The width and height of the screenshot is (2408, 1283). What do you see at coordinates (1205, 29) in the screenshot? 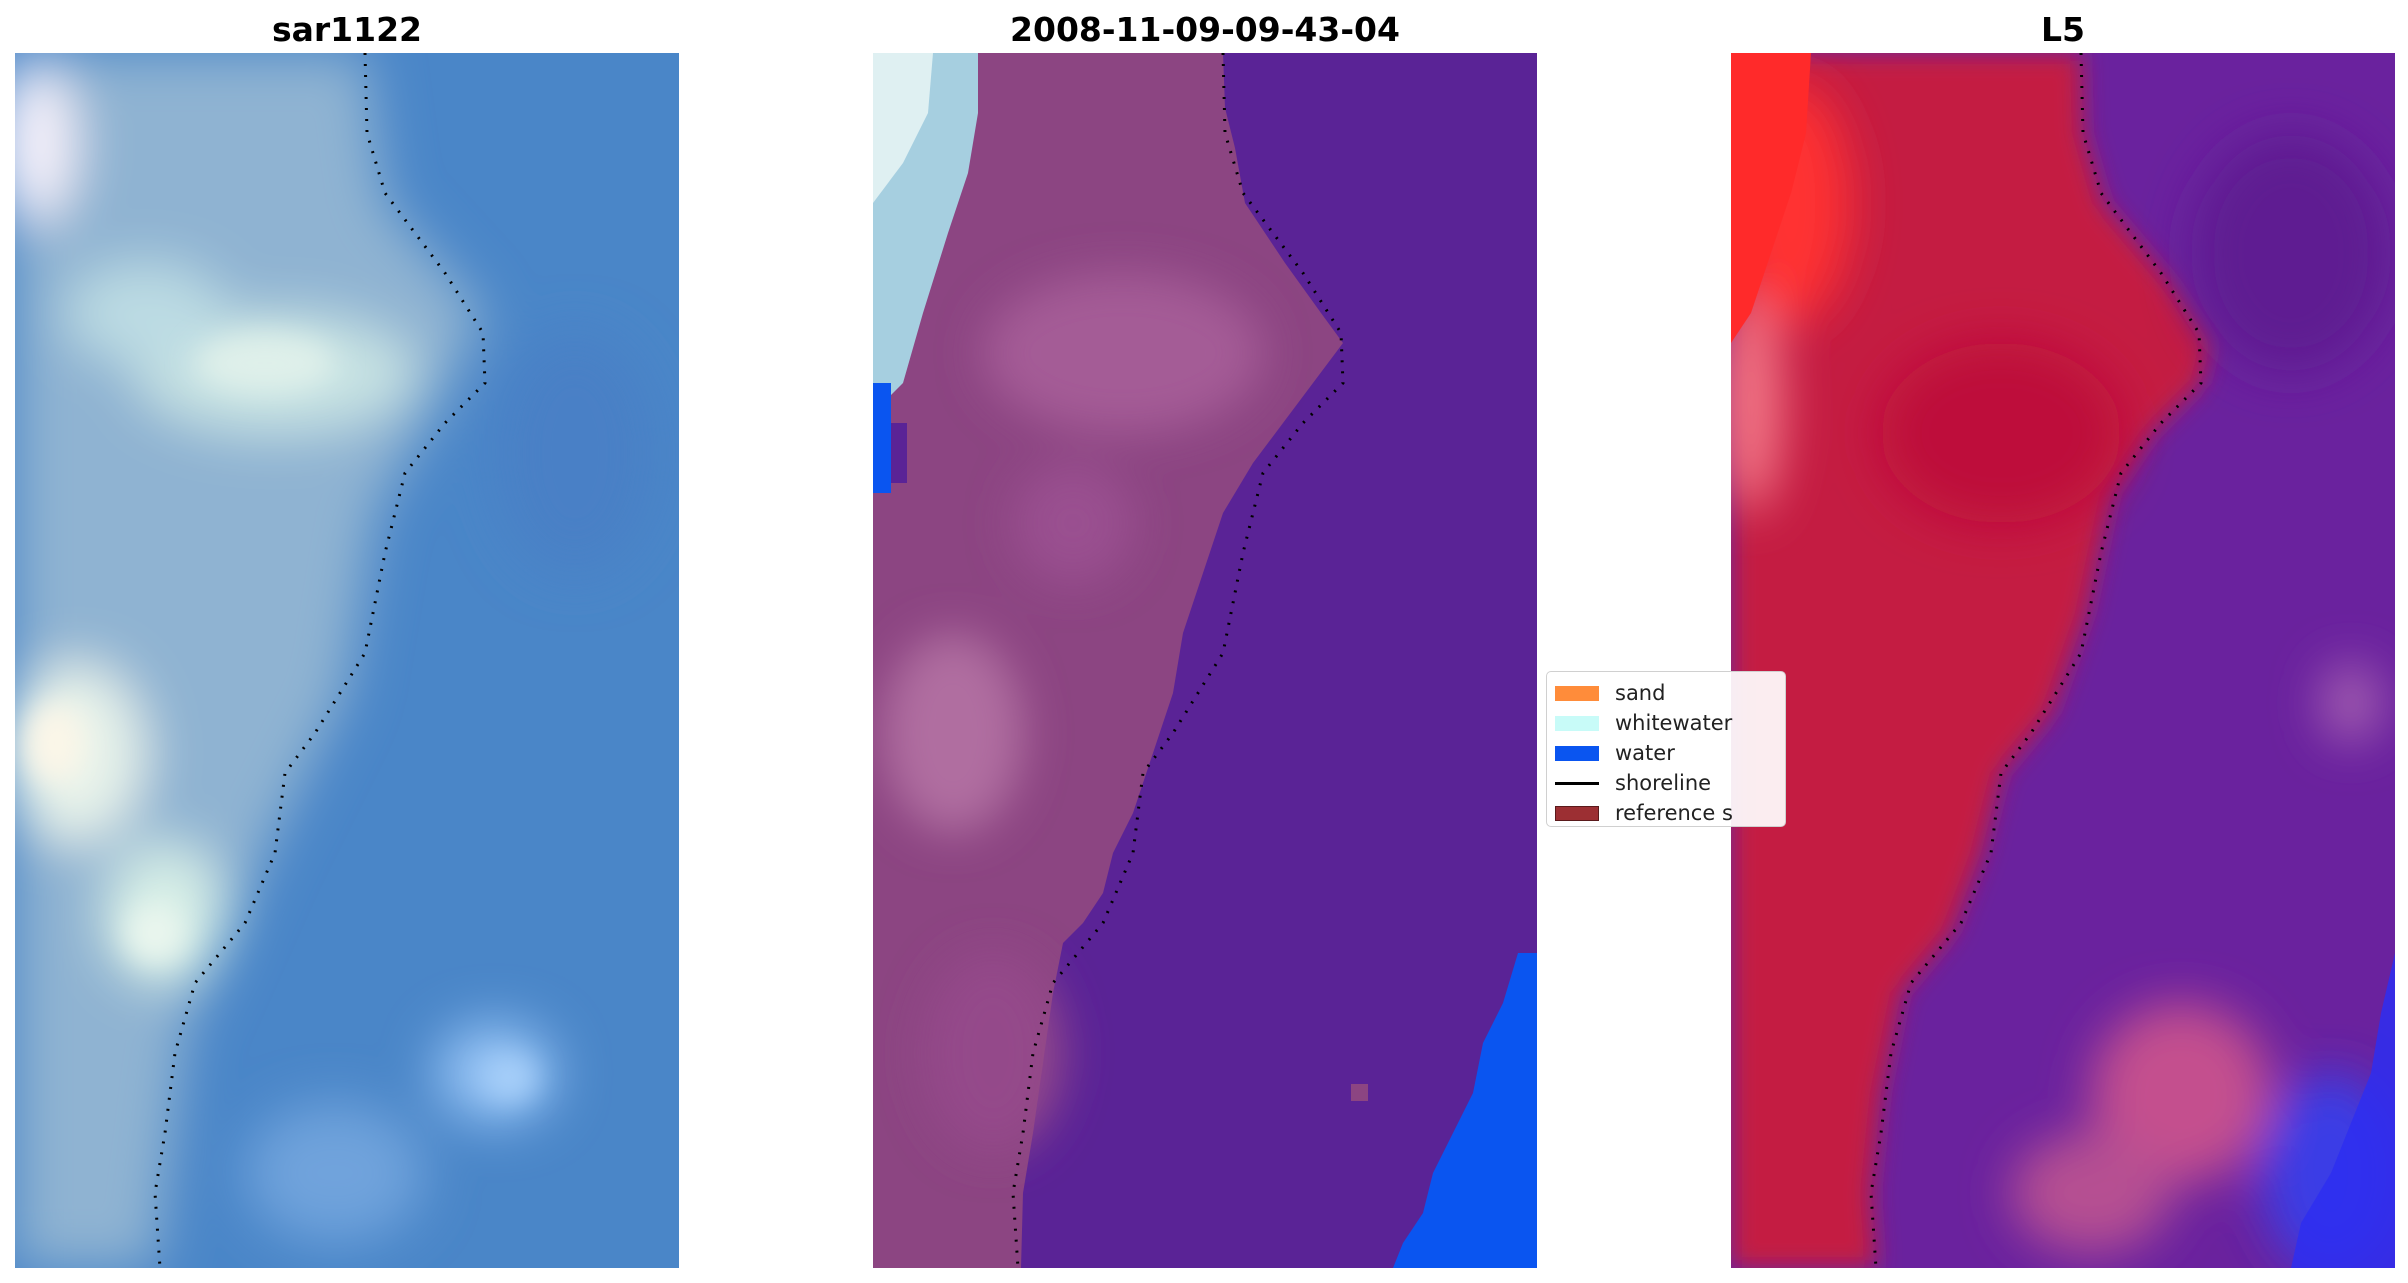
I see `classified-panel-title: 2008-11-09-09-43-04` at bounding box center [1205, 29].